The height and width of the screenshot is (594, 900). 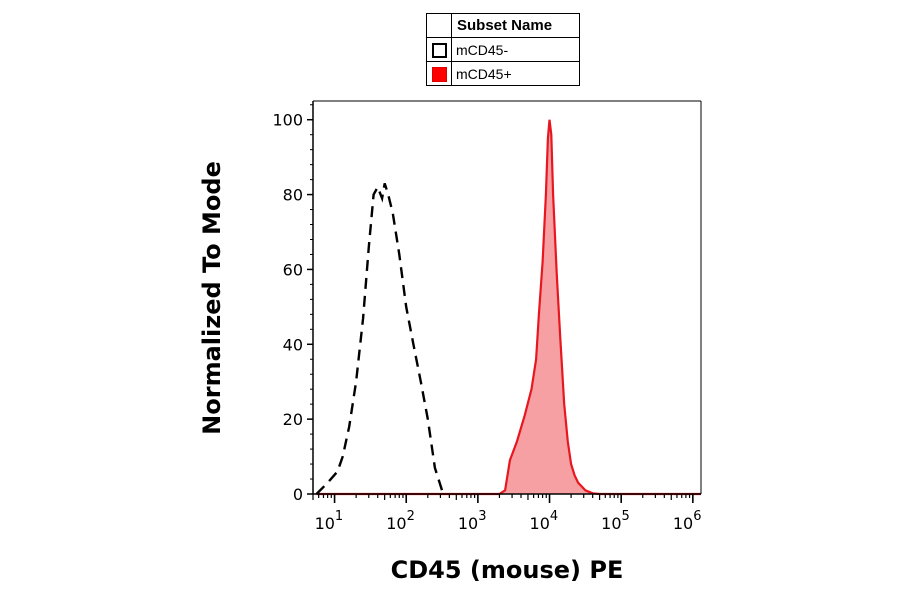 I want to click on series-mcd45-neg-line, so click(x=381, y=338).